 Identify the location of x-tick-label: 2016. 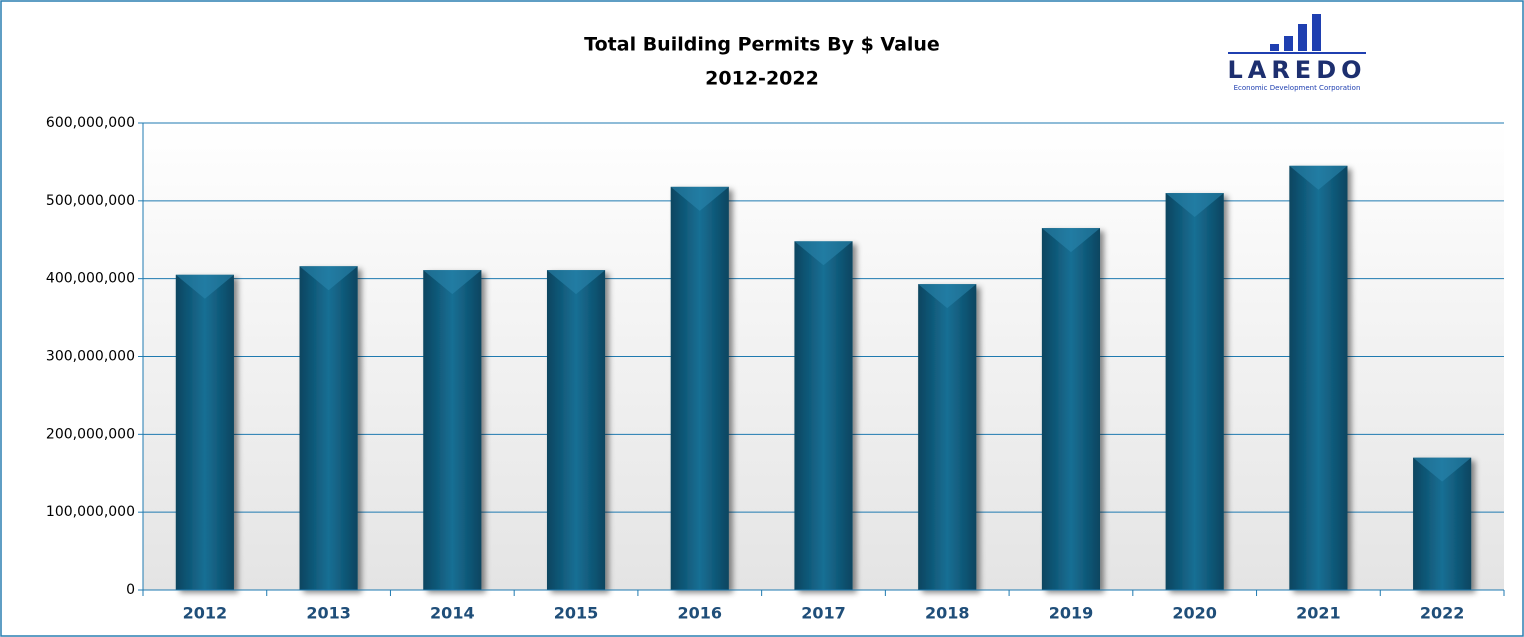
(700, 613).